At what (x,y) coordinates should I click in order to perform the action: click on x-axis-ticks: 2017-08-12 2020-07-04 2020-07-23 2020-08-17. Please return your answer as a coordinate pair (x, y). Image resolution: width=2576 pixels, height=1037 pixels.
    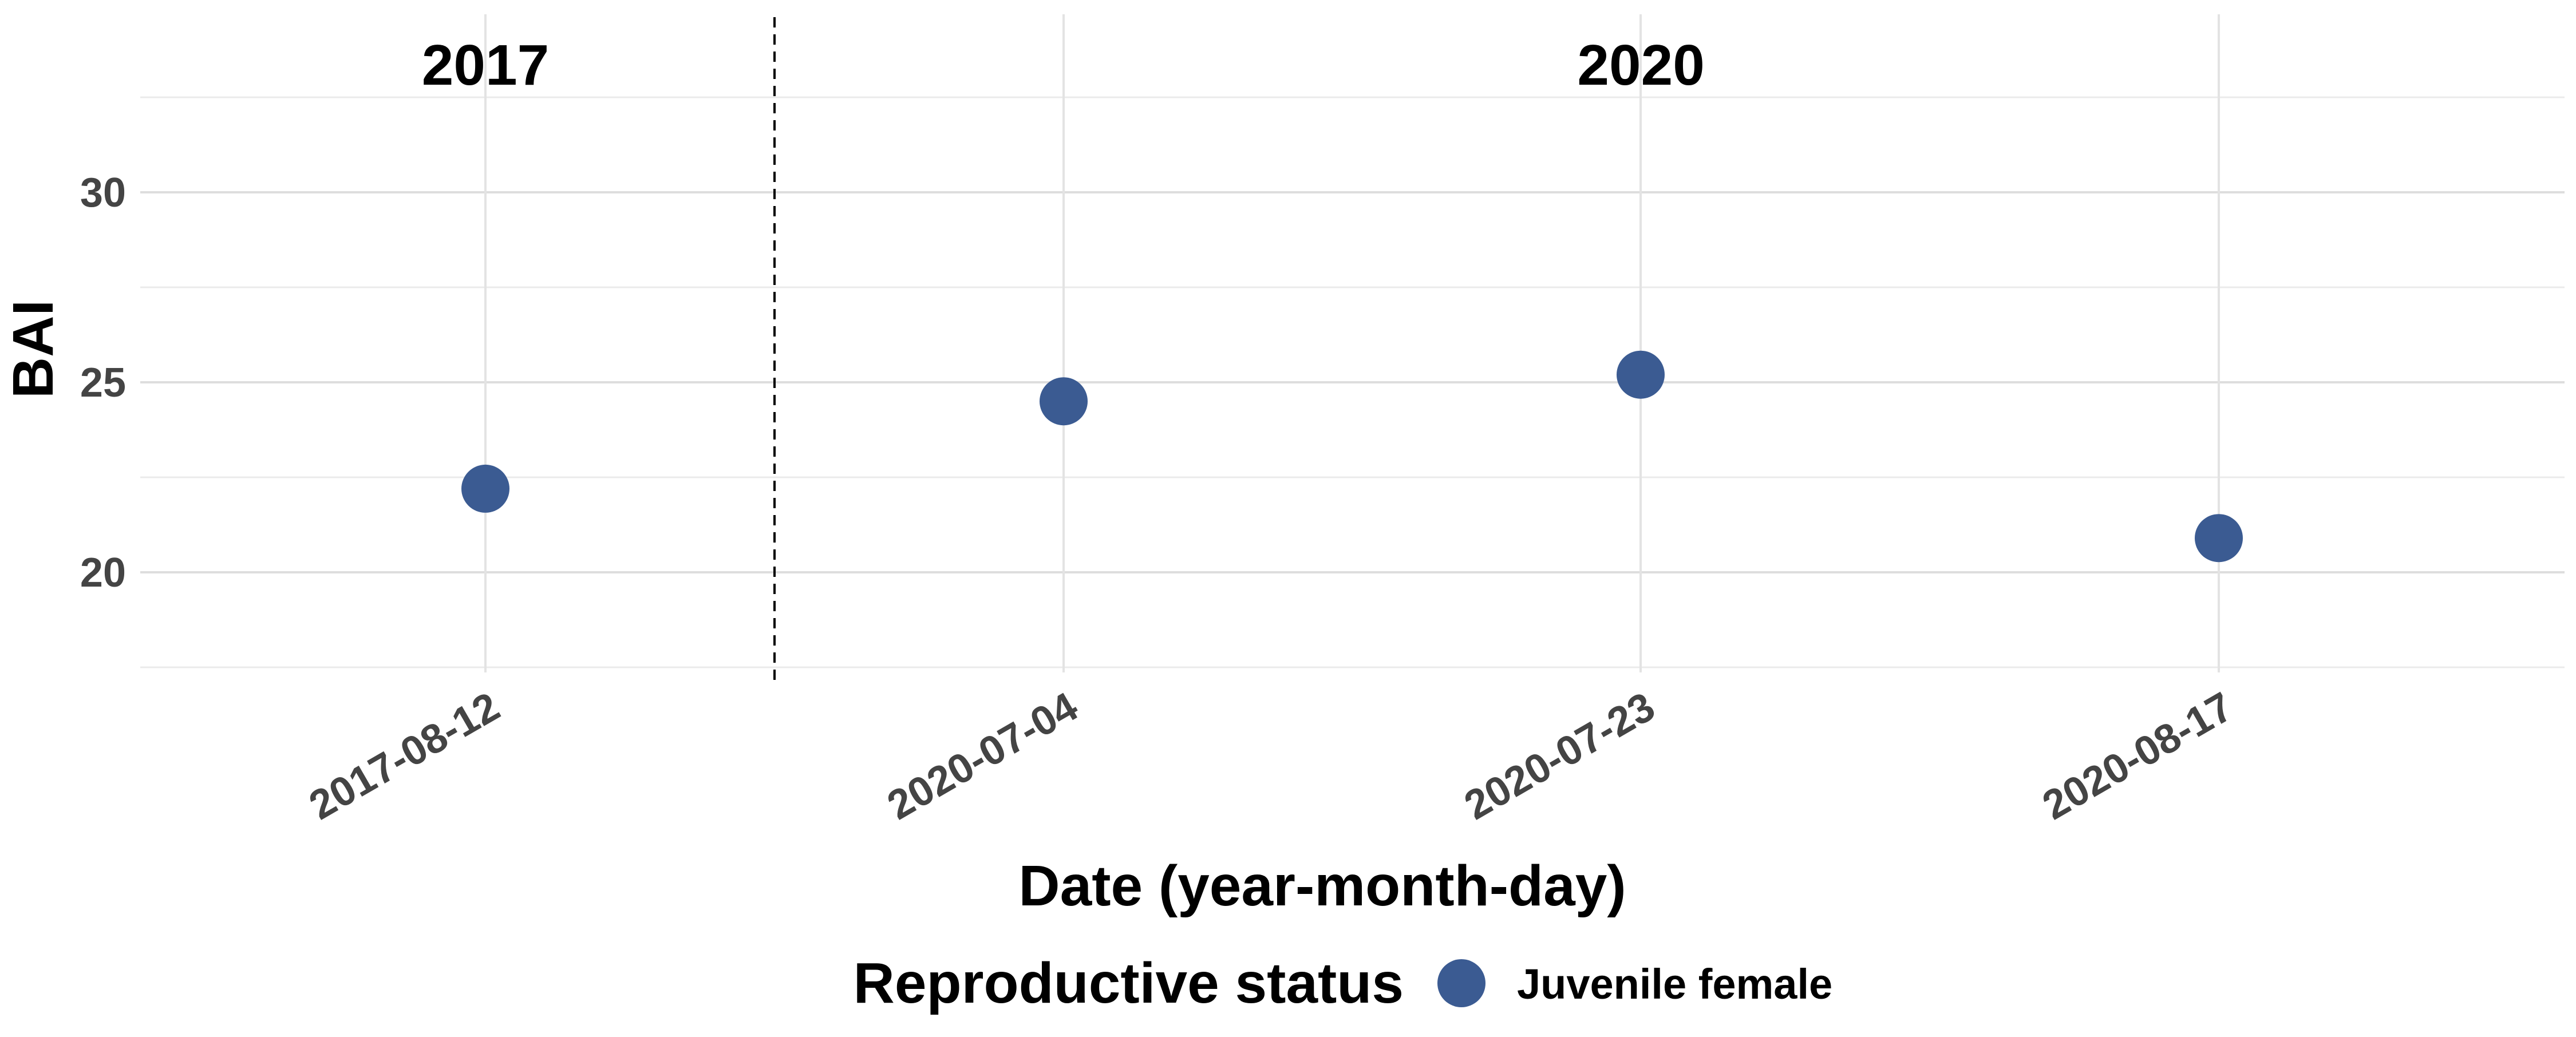
    Looking at the image, I should click on (1271, 756).